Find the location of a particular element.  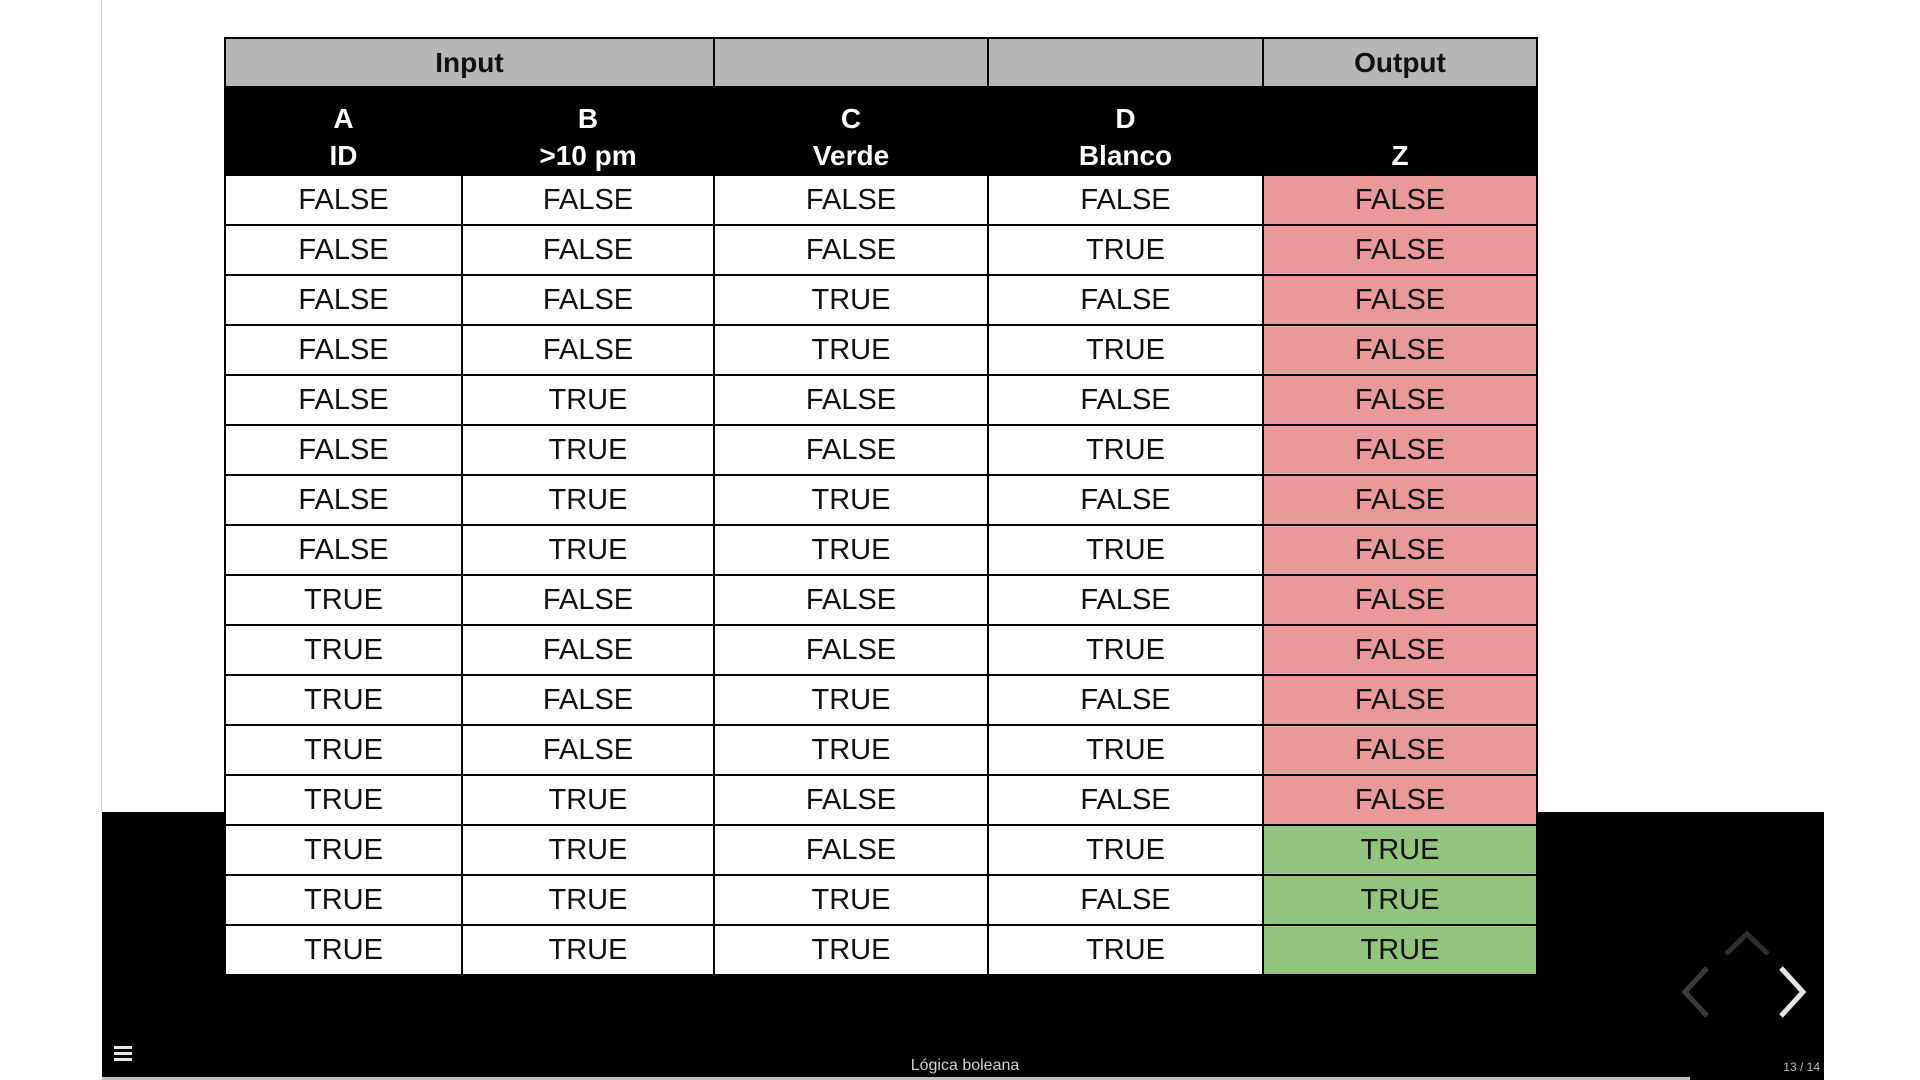

group-header-input: Input is located at coordinates (469, 62).